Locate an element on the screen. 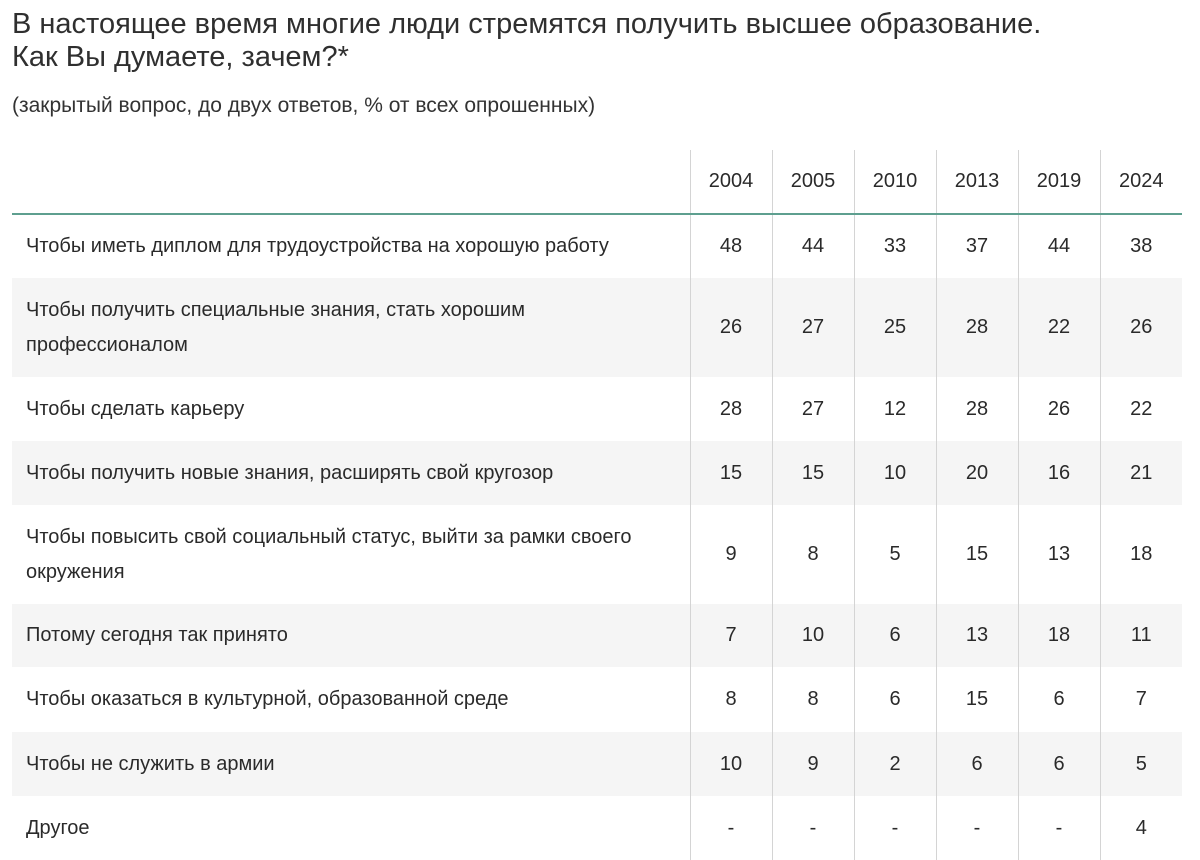 This screenshot has width=1200, height=860. table-cell: 20 is located at coordinates (976, 473).